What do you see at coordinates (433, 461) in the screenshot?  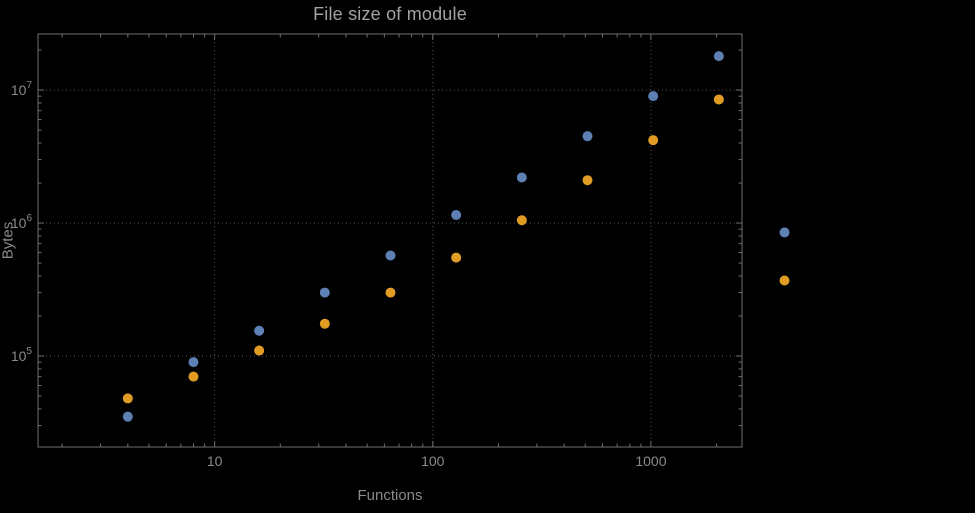 I see `x-tick-label: 100` at bounding box center [433, 461].